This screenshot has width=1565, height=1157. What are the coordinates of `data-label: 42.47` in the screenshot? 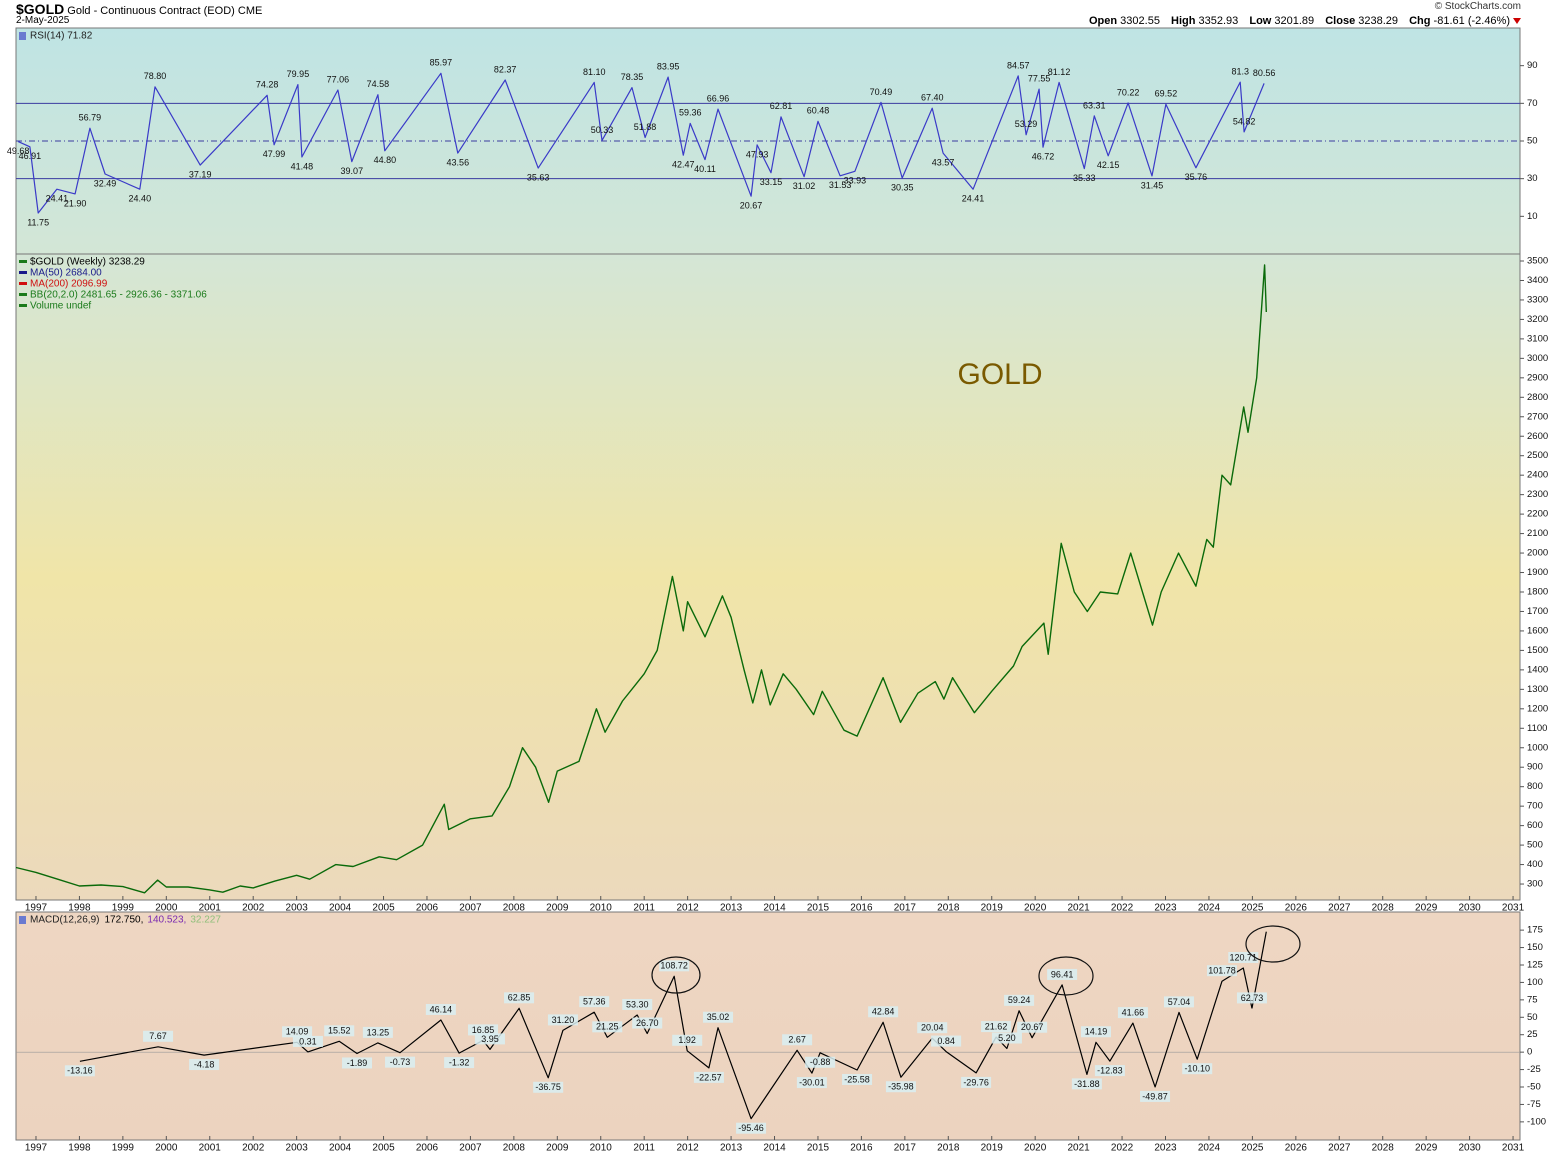 It's located at (683, 165).